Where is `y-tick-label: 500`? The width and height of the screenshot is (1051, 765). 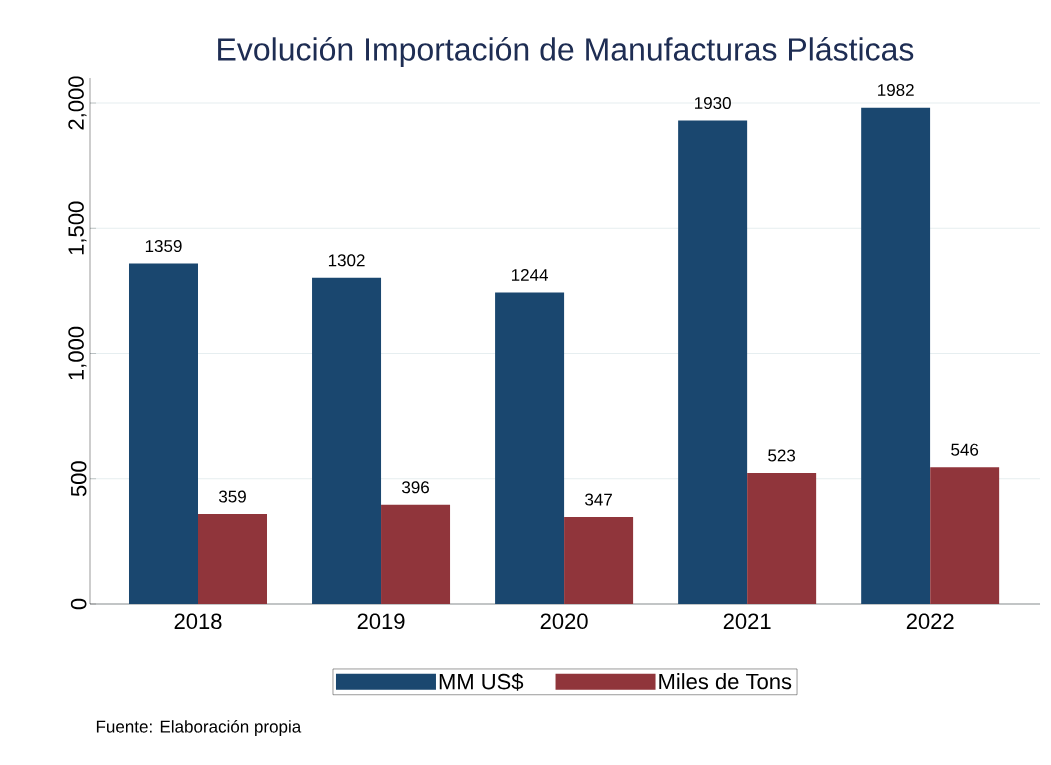 y-tick-label: 500 is located at coordinates (78, 479).